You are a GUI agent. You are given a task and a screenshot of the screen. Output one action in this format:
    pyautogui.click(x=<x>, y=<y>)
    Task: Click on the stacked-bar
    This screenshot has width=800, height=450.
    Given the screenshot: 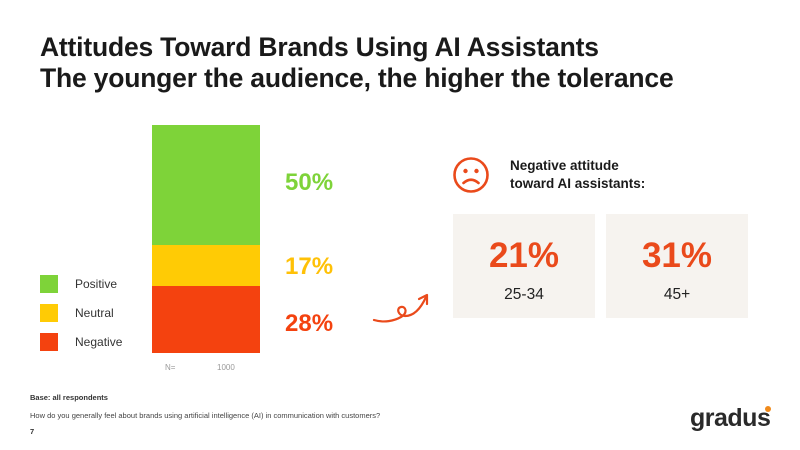 What is the action you would take?
    pyautogui.click(x=206, y=239)
    